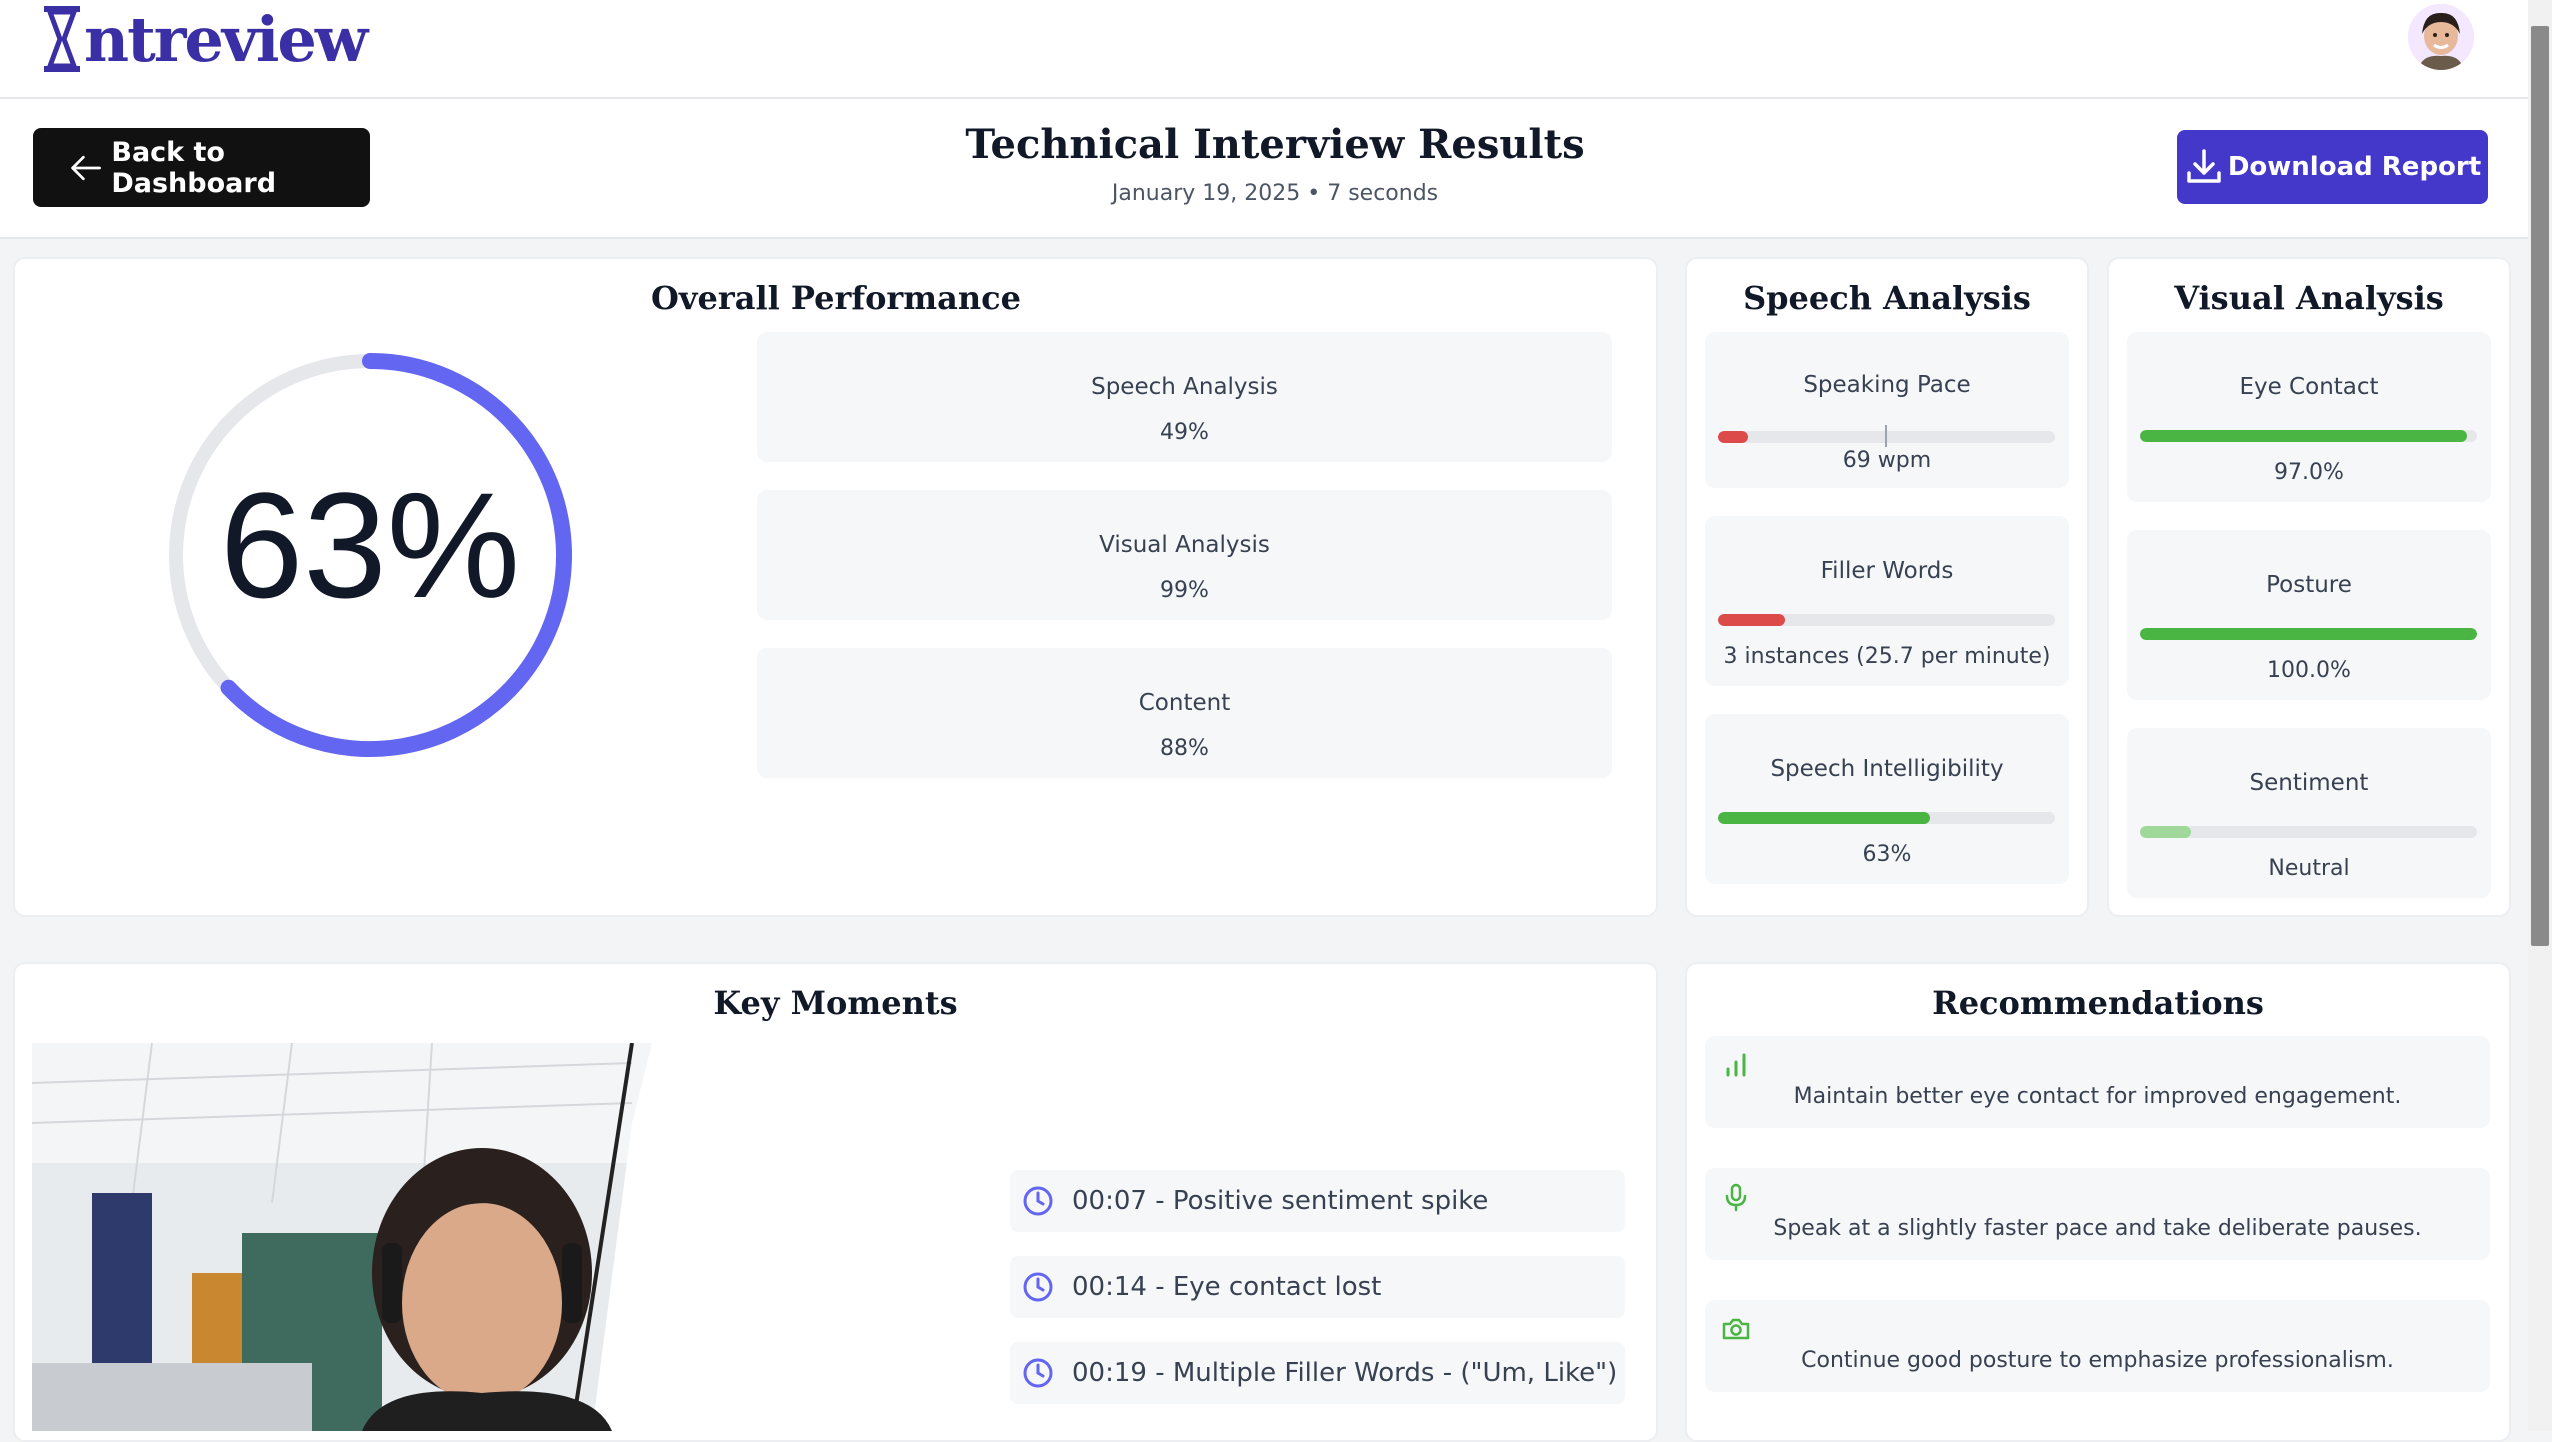 This screenshot has height=1442, width=2552. I want to click on score-progress-arc, so click(396, 555).